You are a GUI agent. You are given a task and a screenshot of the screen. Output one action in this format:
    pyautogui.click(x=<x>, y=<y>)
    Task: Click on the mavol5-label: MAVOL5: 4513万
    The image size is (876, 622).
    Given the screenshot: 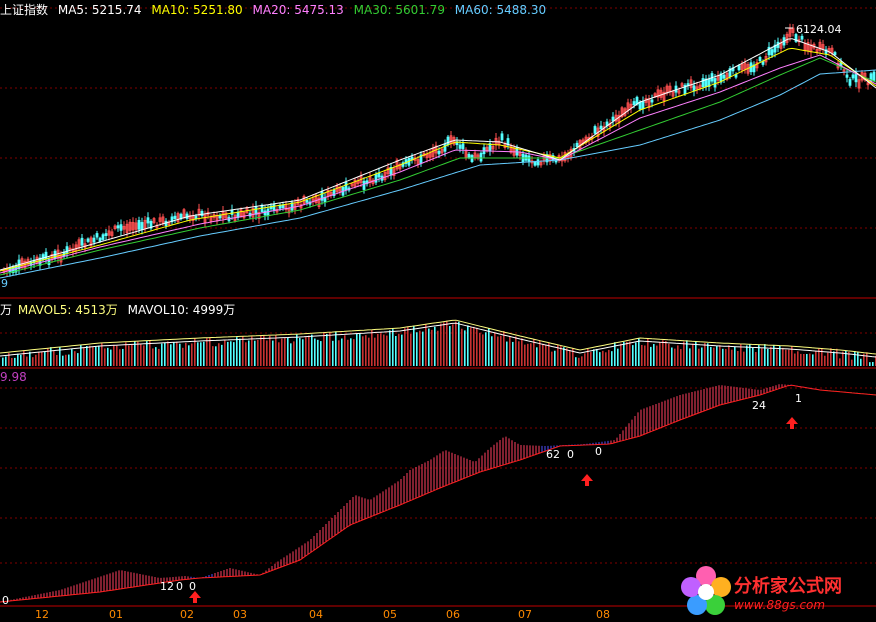 What is the action you would take?
    pyautogui.click(x=67, y=310)
    